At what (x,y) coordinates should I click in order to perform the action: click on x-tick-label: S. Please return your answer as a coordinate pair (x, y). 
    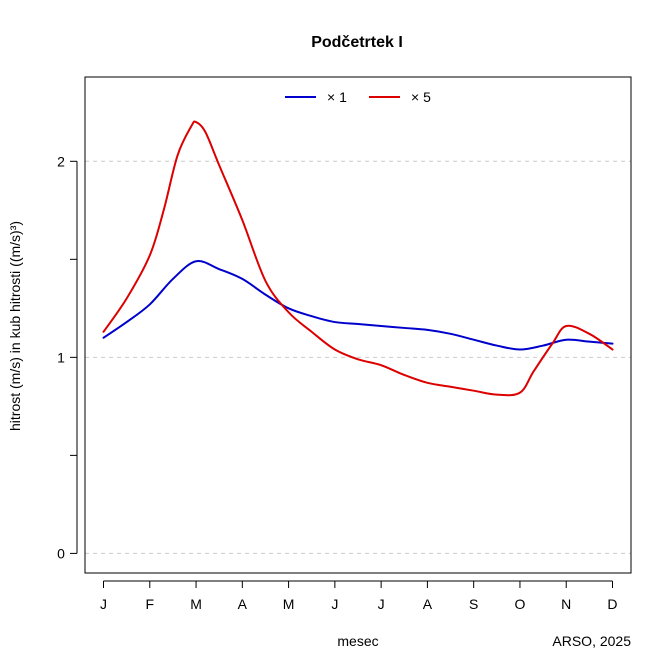
    Looking at the image, I should click on (473, 604).